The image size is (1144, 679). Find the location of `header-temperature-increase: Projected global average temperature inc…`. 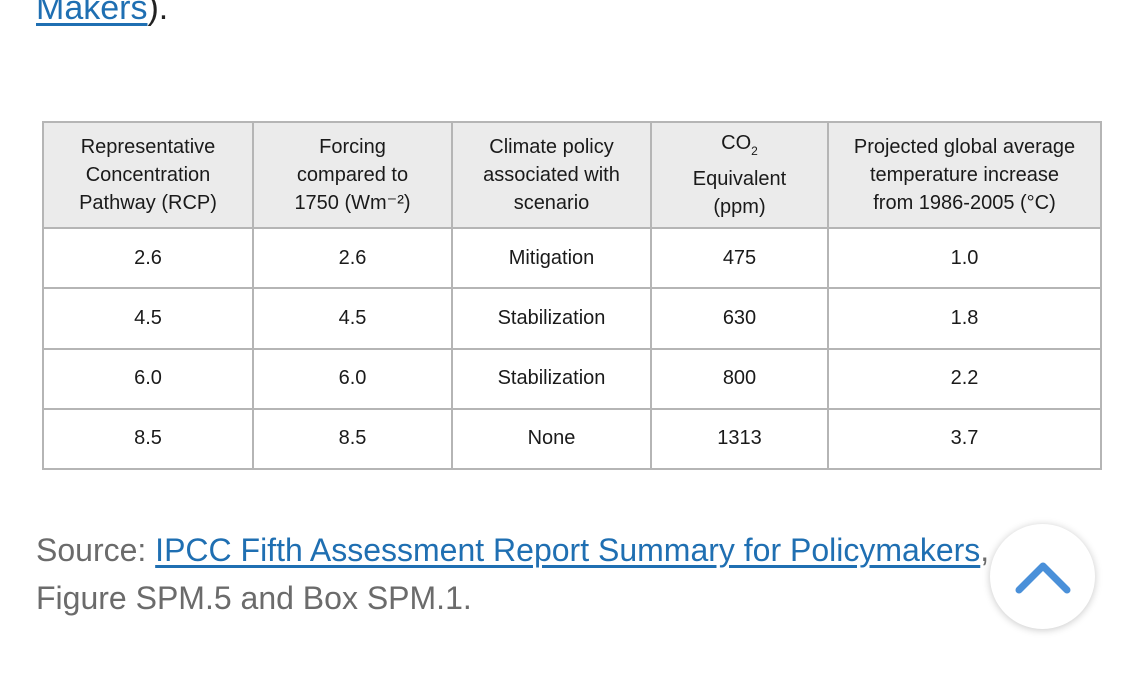

header-temperature-increase: Projected global average temperature inc… is located at coordinates (964, 175).